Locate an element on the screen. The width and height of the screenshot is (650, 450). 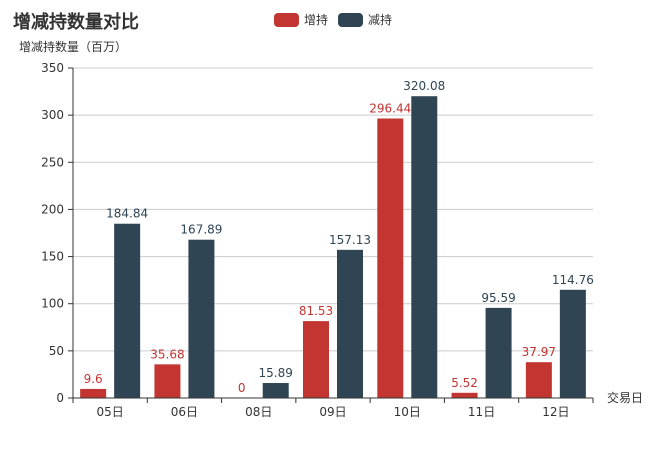
y-tick-label: 200 is located at coordinates (52, 209).